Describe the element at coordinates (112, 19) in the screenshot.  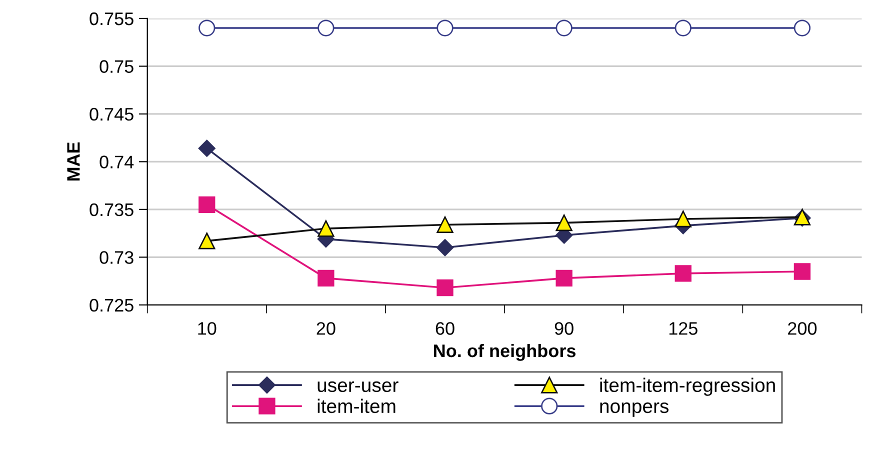
I see `y-tick-label: 0.755` at that location.